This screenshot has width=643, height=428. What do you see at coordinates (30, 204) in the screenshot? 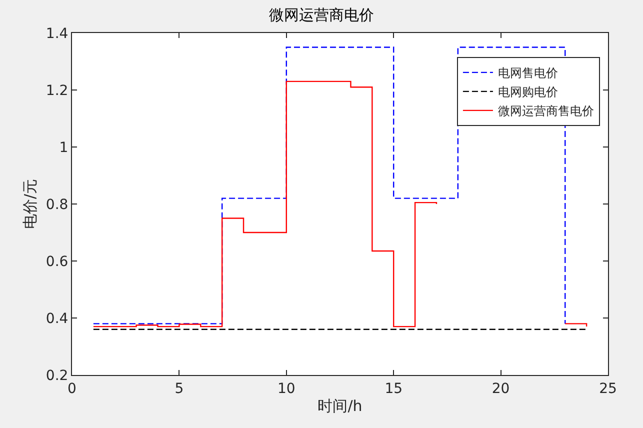
I see `y-axis-title: 电价/元` at bounding box center [30, 204].